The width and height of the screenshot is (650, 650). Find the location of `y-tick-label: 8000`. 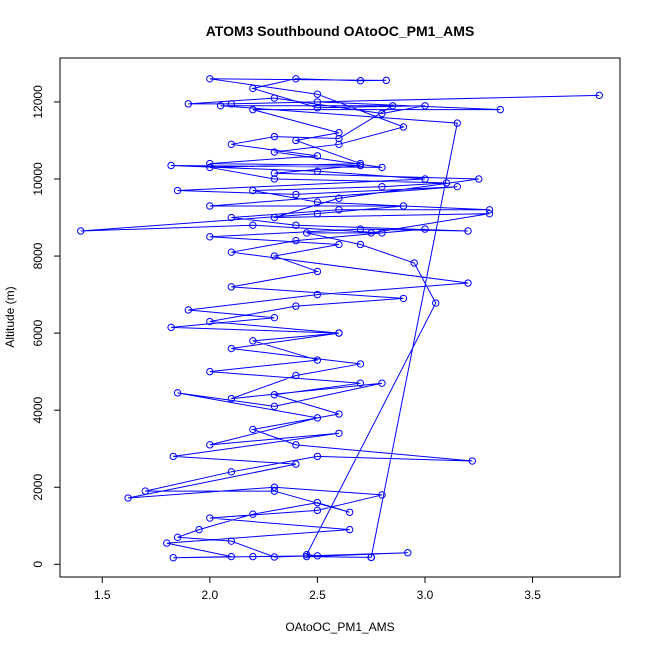

y-tick-label: 8000 is located at coordinates (38, 255).